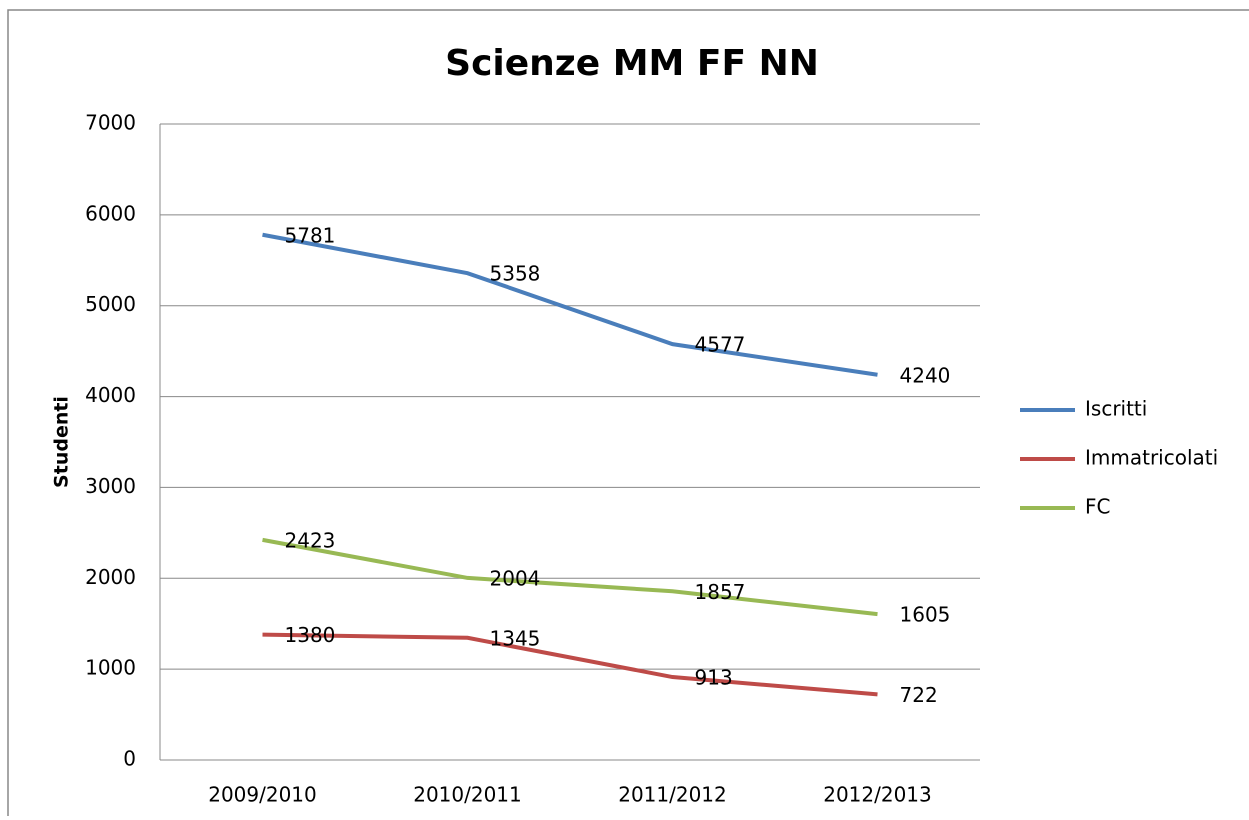 The width and height of the screenshot is (1249, 820). I want to click on y-tick-label: 4000, so click(110, 395).